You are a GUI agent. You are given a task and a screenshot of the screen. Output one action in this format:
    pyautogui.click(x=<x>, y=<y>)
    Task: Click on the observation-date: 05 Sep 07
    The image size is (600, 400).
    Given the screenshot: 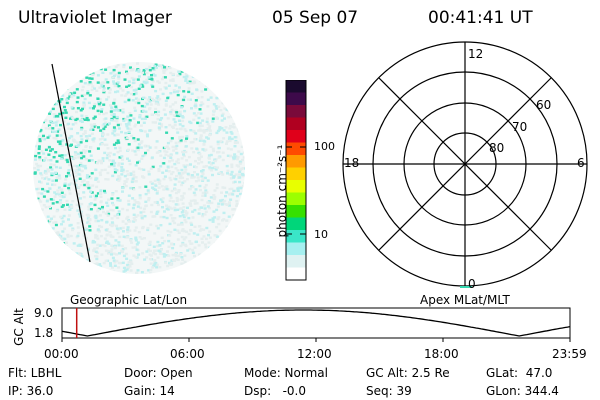 What is the action you would take?
    pyautogui.click(x=315, y=18)
    